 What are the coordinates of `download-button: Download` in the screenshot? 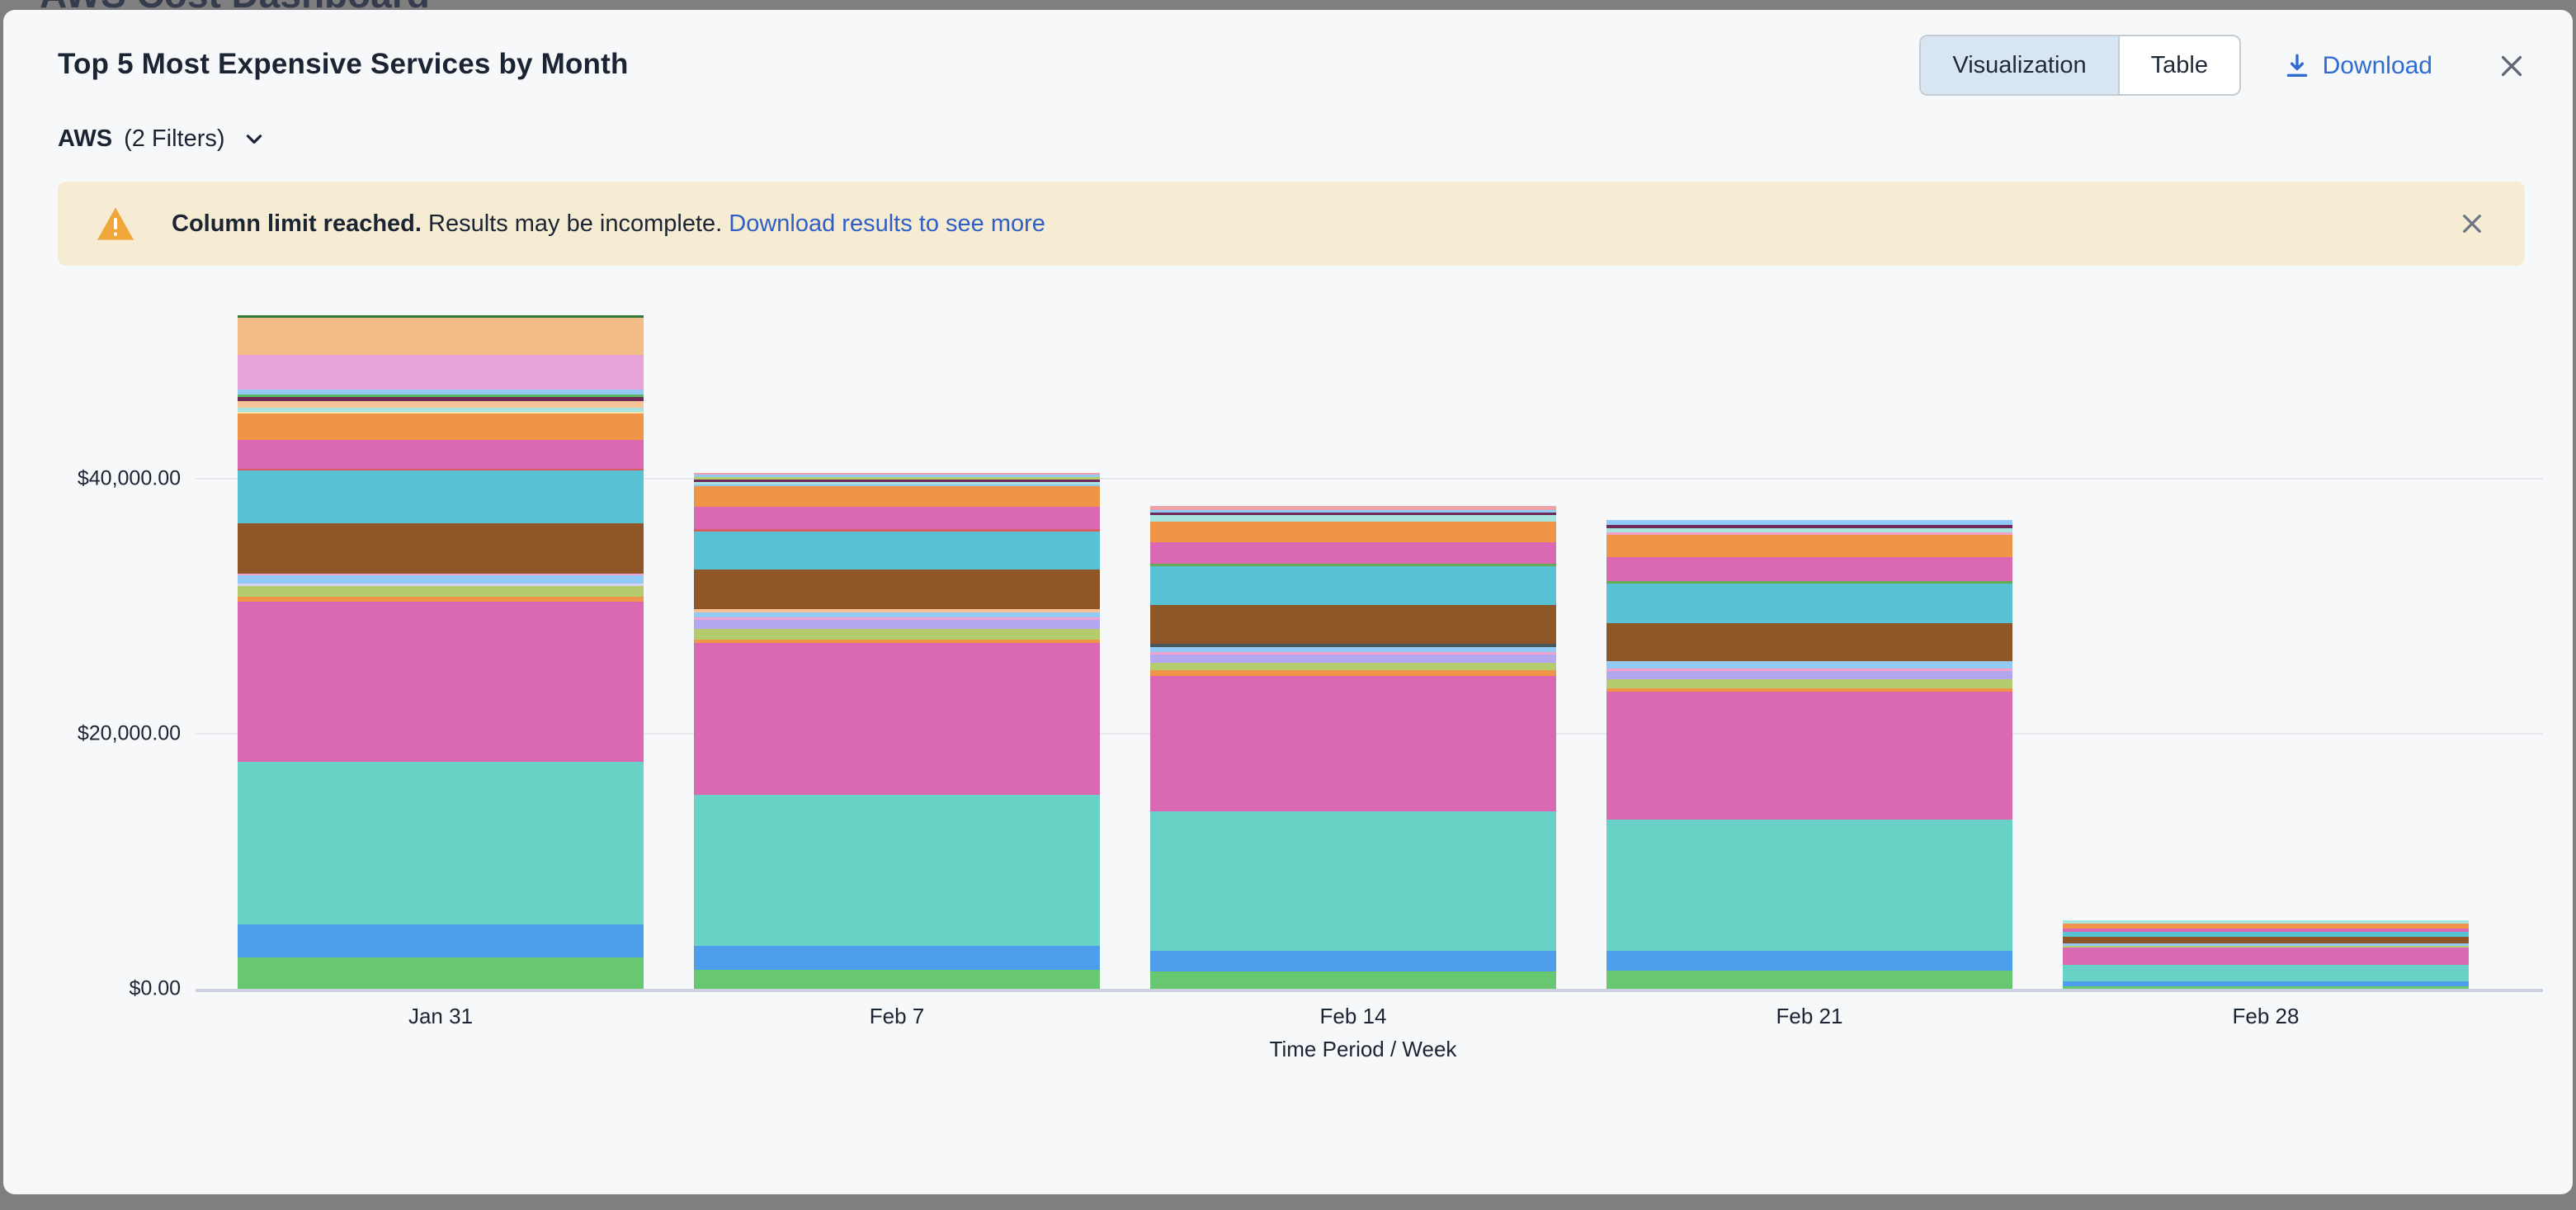 It's located at (2357, 66).